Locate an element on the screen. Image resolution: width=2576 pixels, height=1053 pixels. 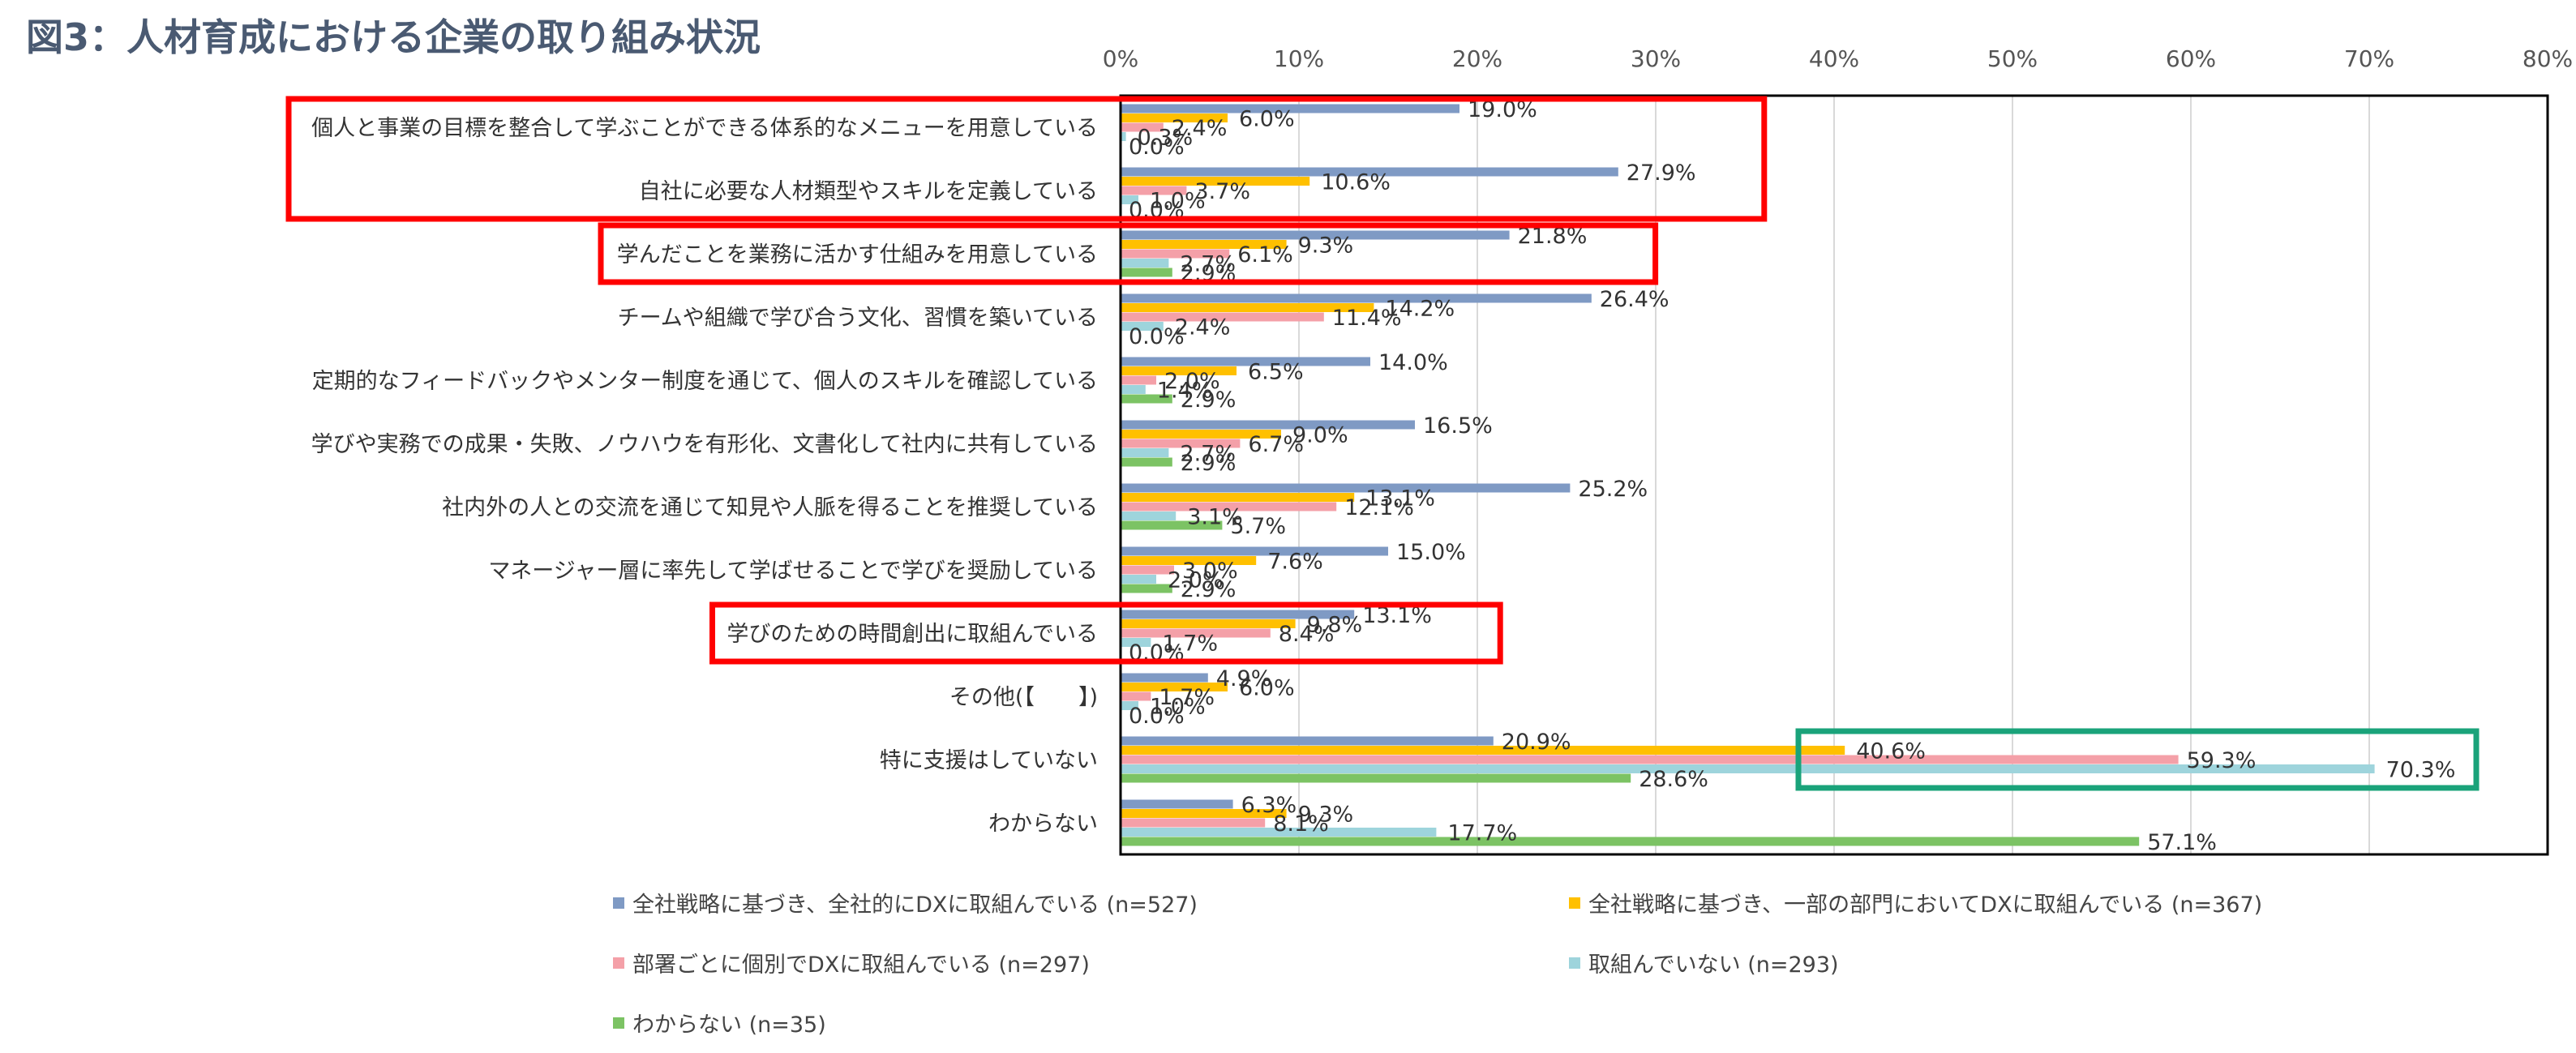
data-label: 70.3% is located at coordinates (2421, 770).